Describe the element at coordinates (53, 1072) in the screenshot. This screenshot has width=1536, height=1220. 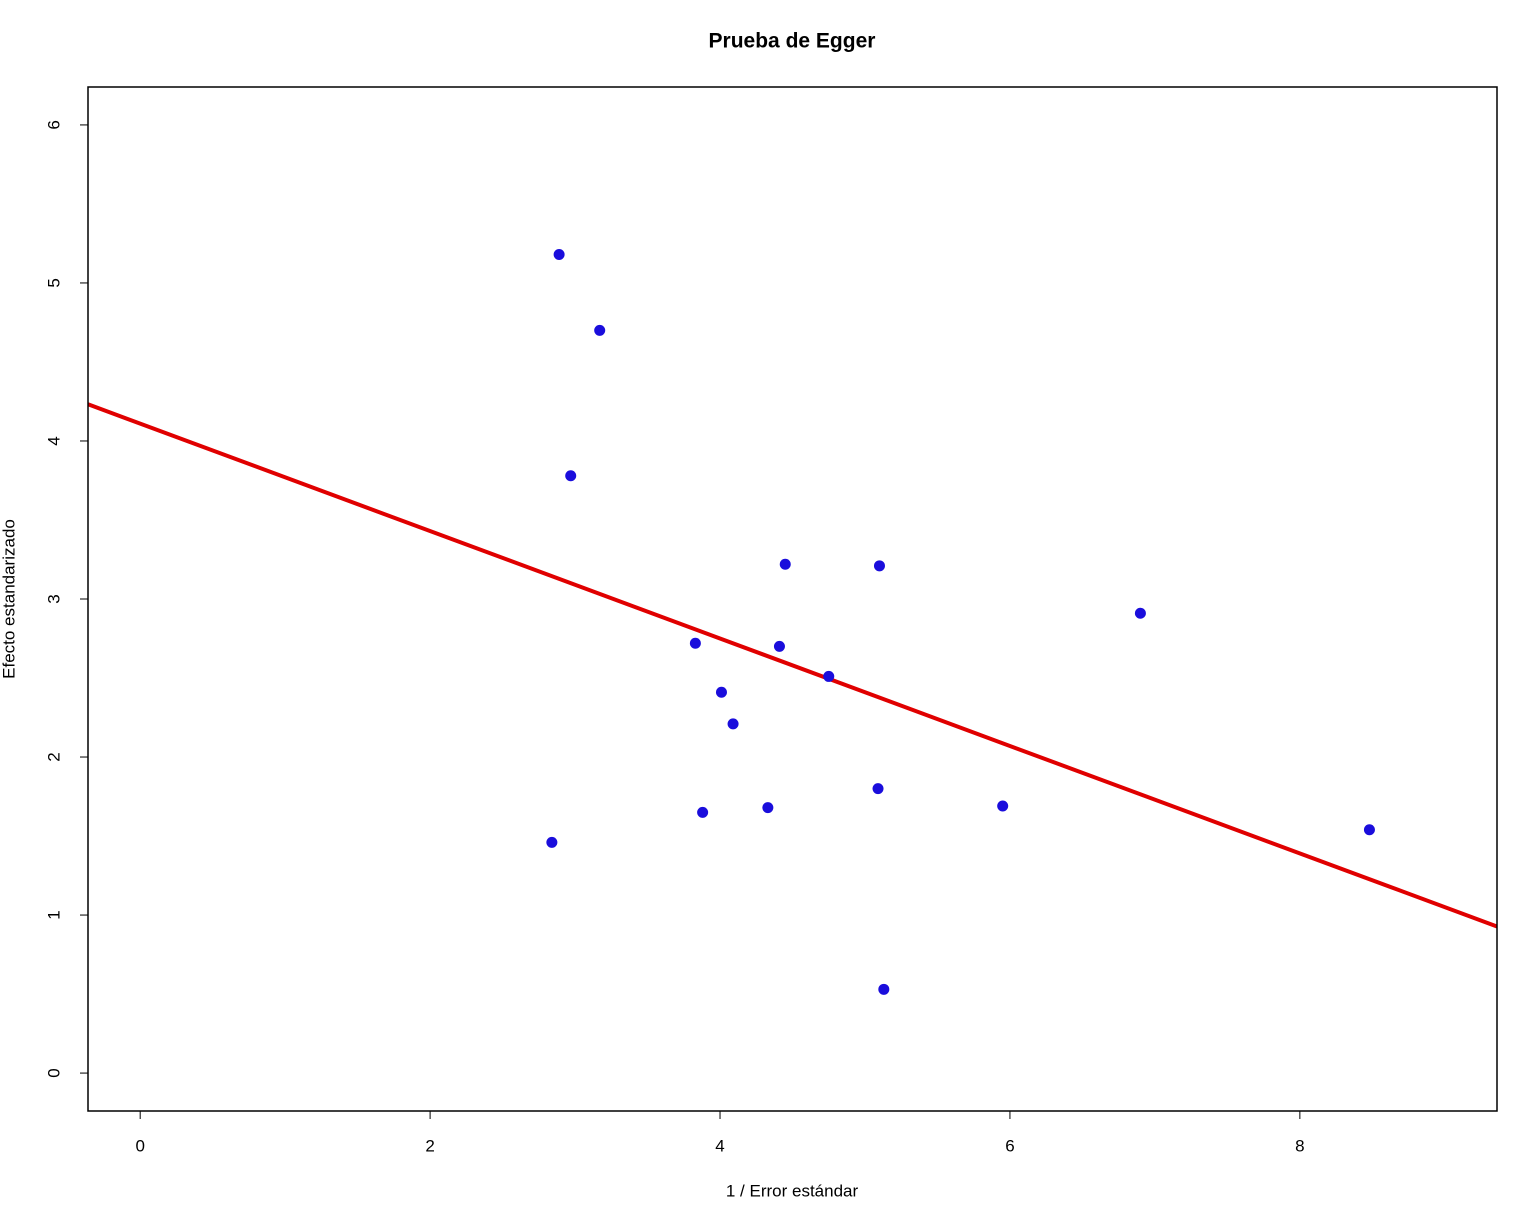
I see `y-tick-label: 0` at that location.